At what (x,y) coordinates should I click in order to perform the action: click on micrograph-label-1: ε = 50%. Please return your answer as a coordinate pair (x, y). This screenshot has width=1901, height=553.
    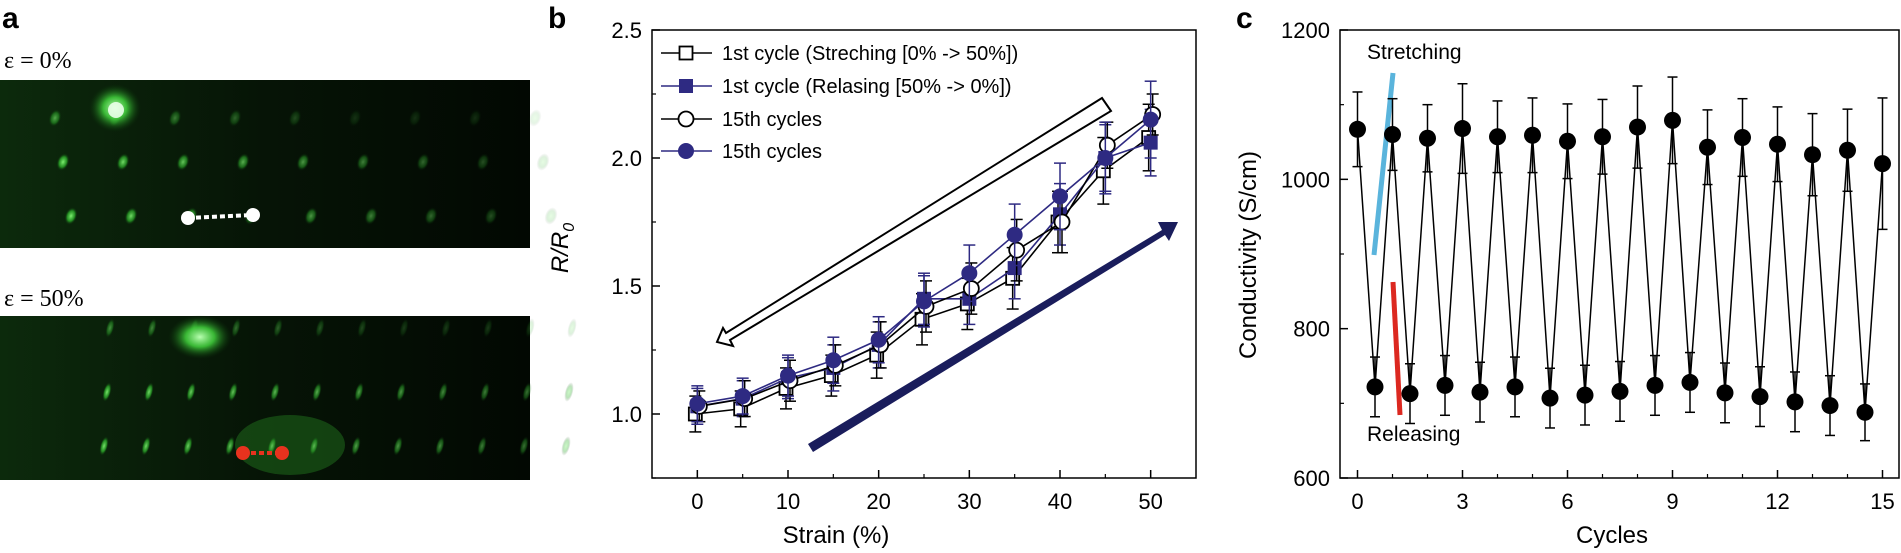
    Looking at the image, I should click on (44, 299).